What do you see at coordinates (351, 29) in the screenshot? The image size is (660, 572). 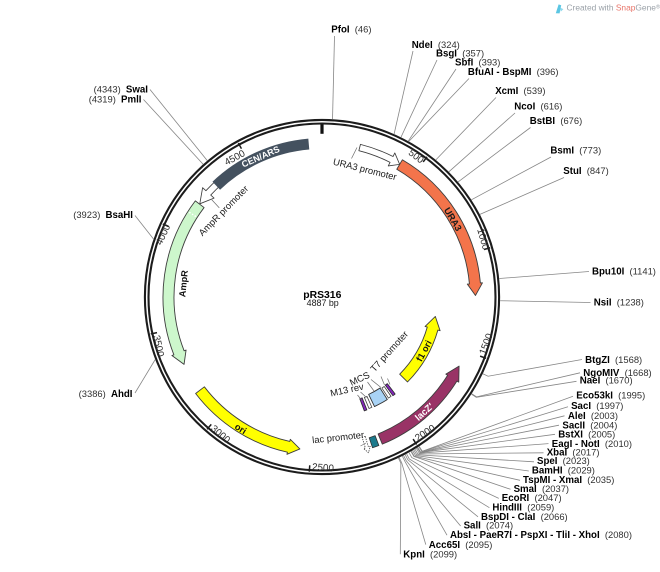 I see `svg-text: PfoI (46)` at bounding box center [351, 29].